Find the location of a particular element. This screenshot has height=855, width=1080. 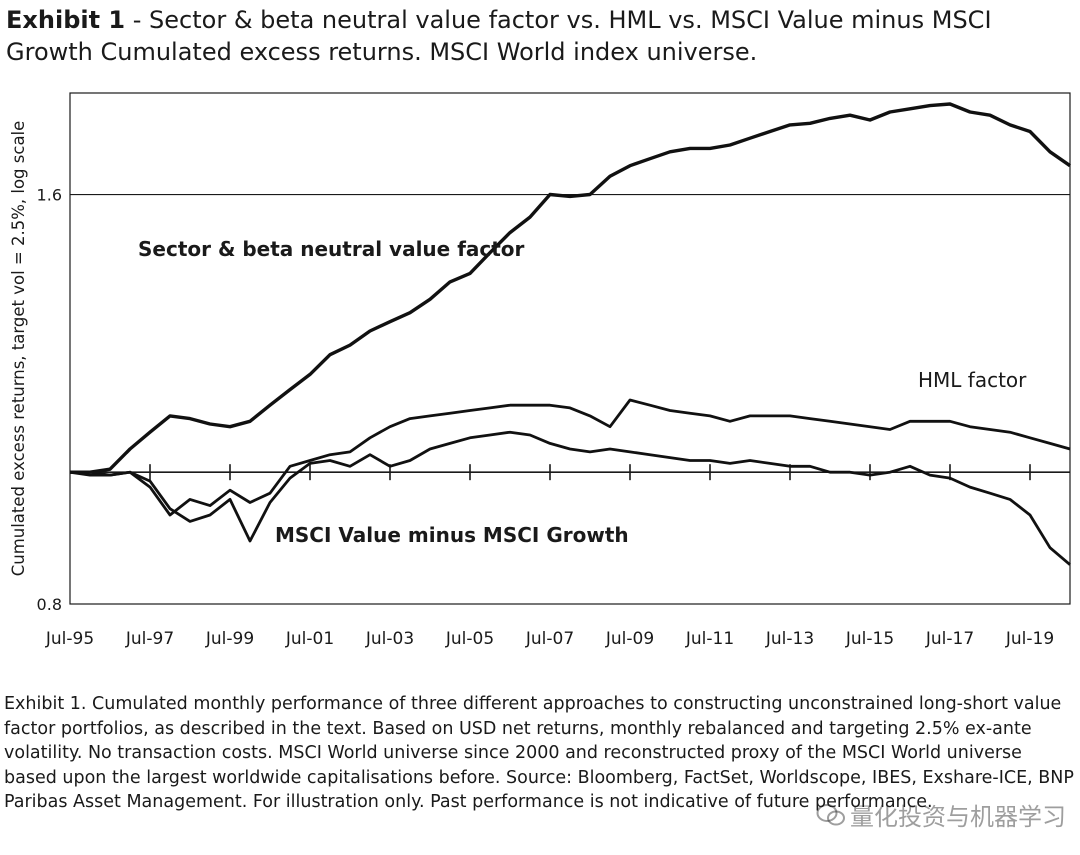

x-tick-label: Jul-97 is located at coordinates (149, 639).